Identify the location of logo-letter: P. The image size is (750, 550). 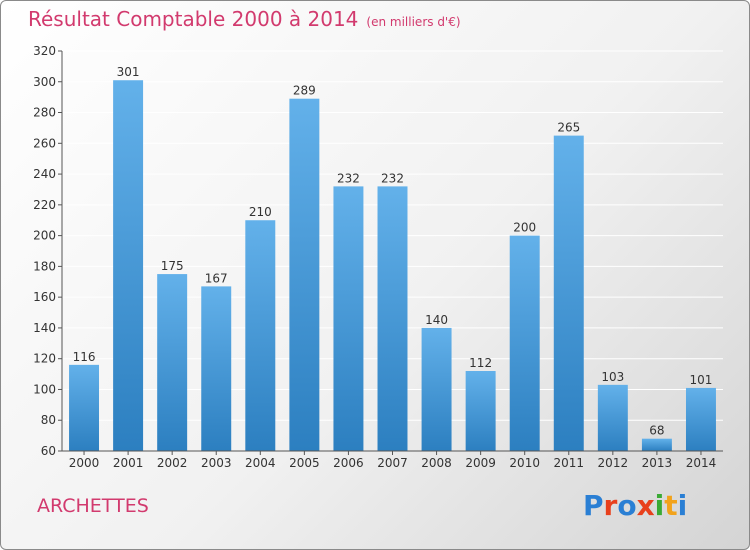
(593, 505).